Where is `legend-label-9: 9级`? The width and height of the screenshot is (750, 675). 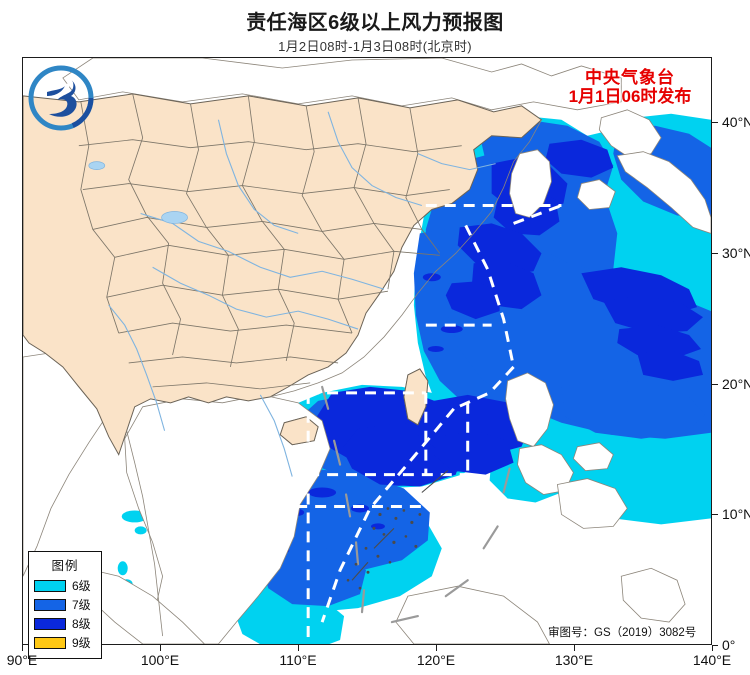
legend-label-9: 9级 is located at coordinates (81, 643).